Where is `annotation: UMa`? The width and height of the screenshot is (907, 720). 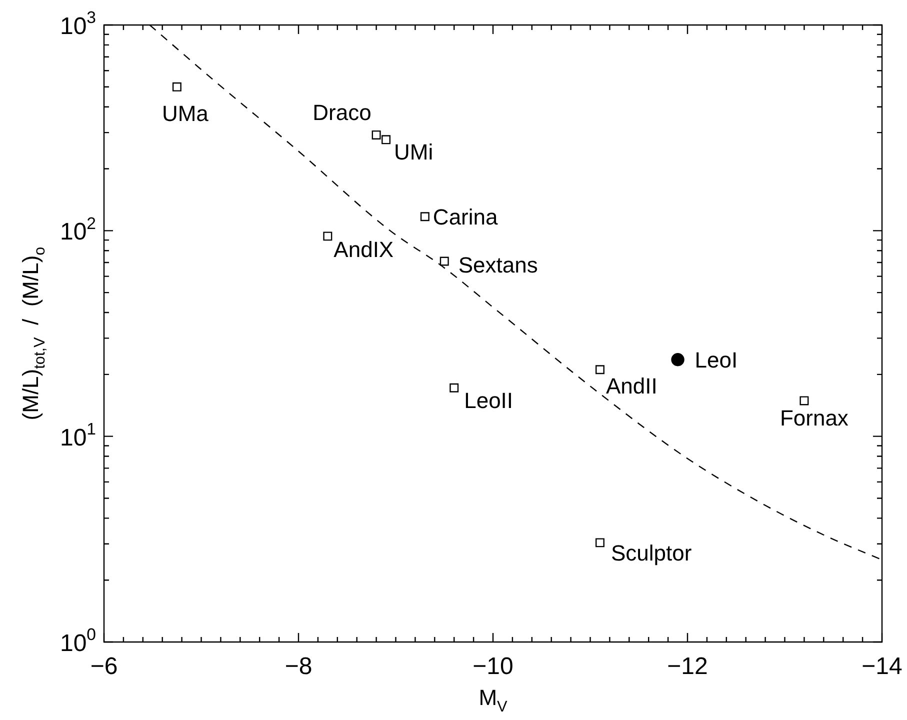
annotation: UMa is located at coordinates (186, 113).